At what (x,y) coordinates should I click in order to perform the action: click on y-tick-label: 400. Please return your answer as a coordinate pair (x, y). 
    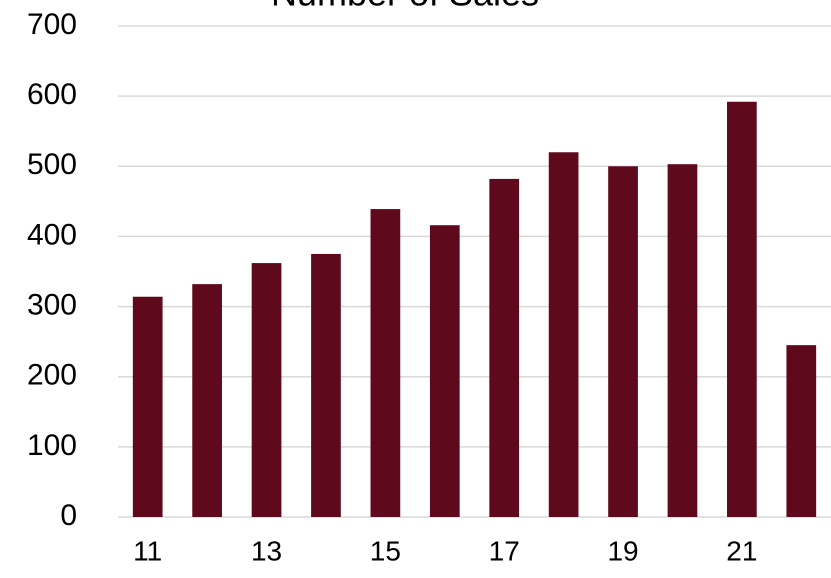
    Looking at the image, I should click on (52, 234).